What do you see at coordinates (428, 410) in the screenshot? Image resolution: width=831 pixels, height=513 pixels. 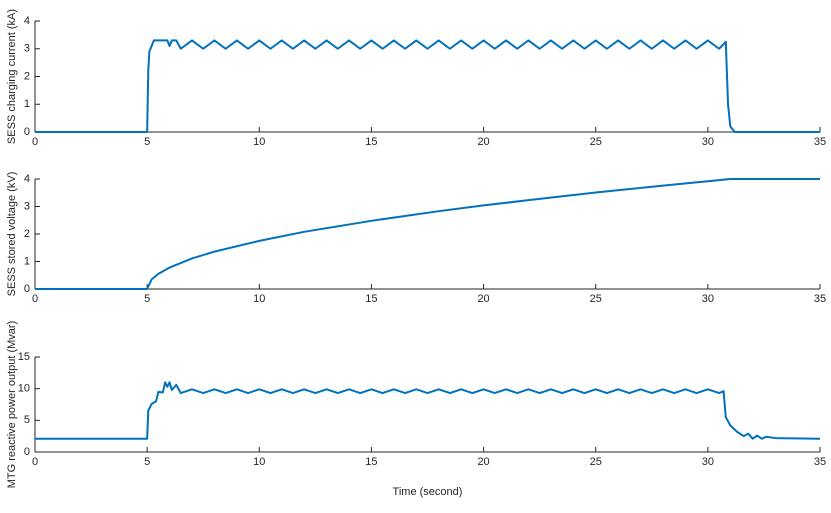 I see `data-line` at bounding box center [428, 410].